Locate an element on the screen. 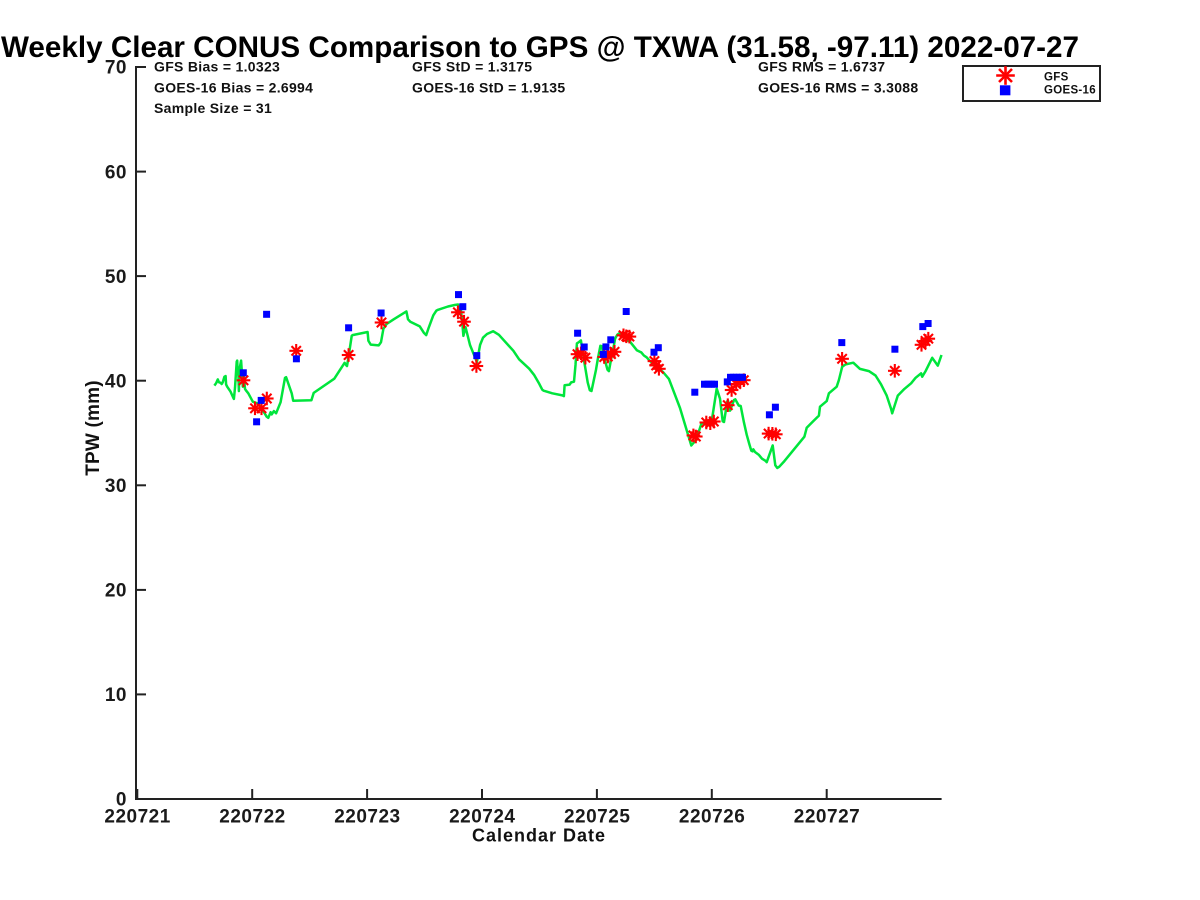  svg-text: Sample Size = 31 is located at coordinates (213, 108).